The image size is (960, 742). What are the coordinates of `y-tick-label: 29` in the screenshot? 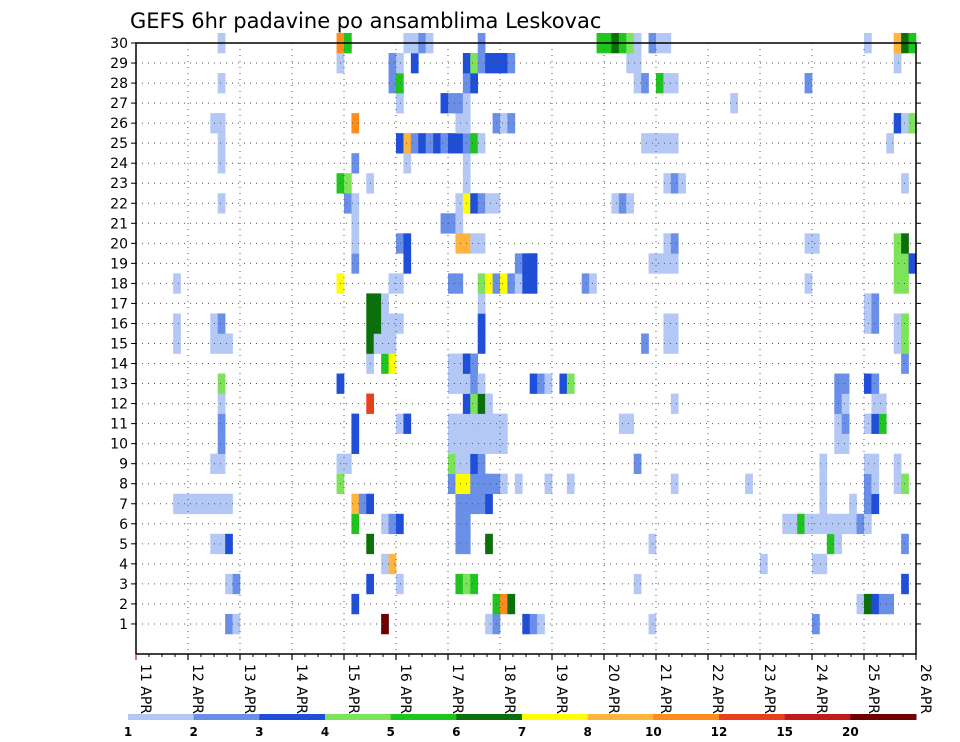 It's located at (119, 64).